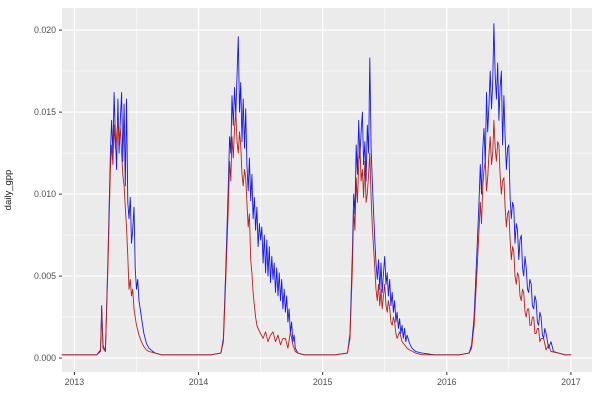 Image resolution: width=600 pixels, height=400 pixels. I want to click on x-tick-label: 2013, so click(75, 382).